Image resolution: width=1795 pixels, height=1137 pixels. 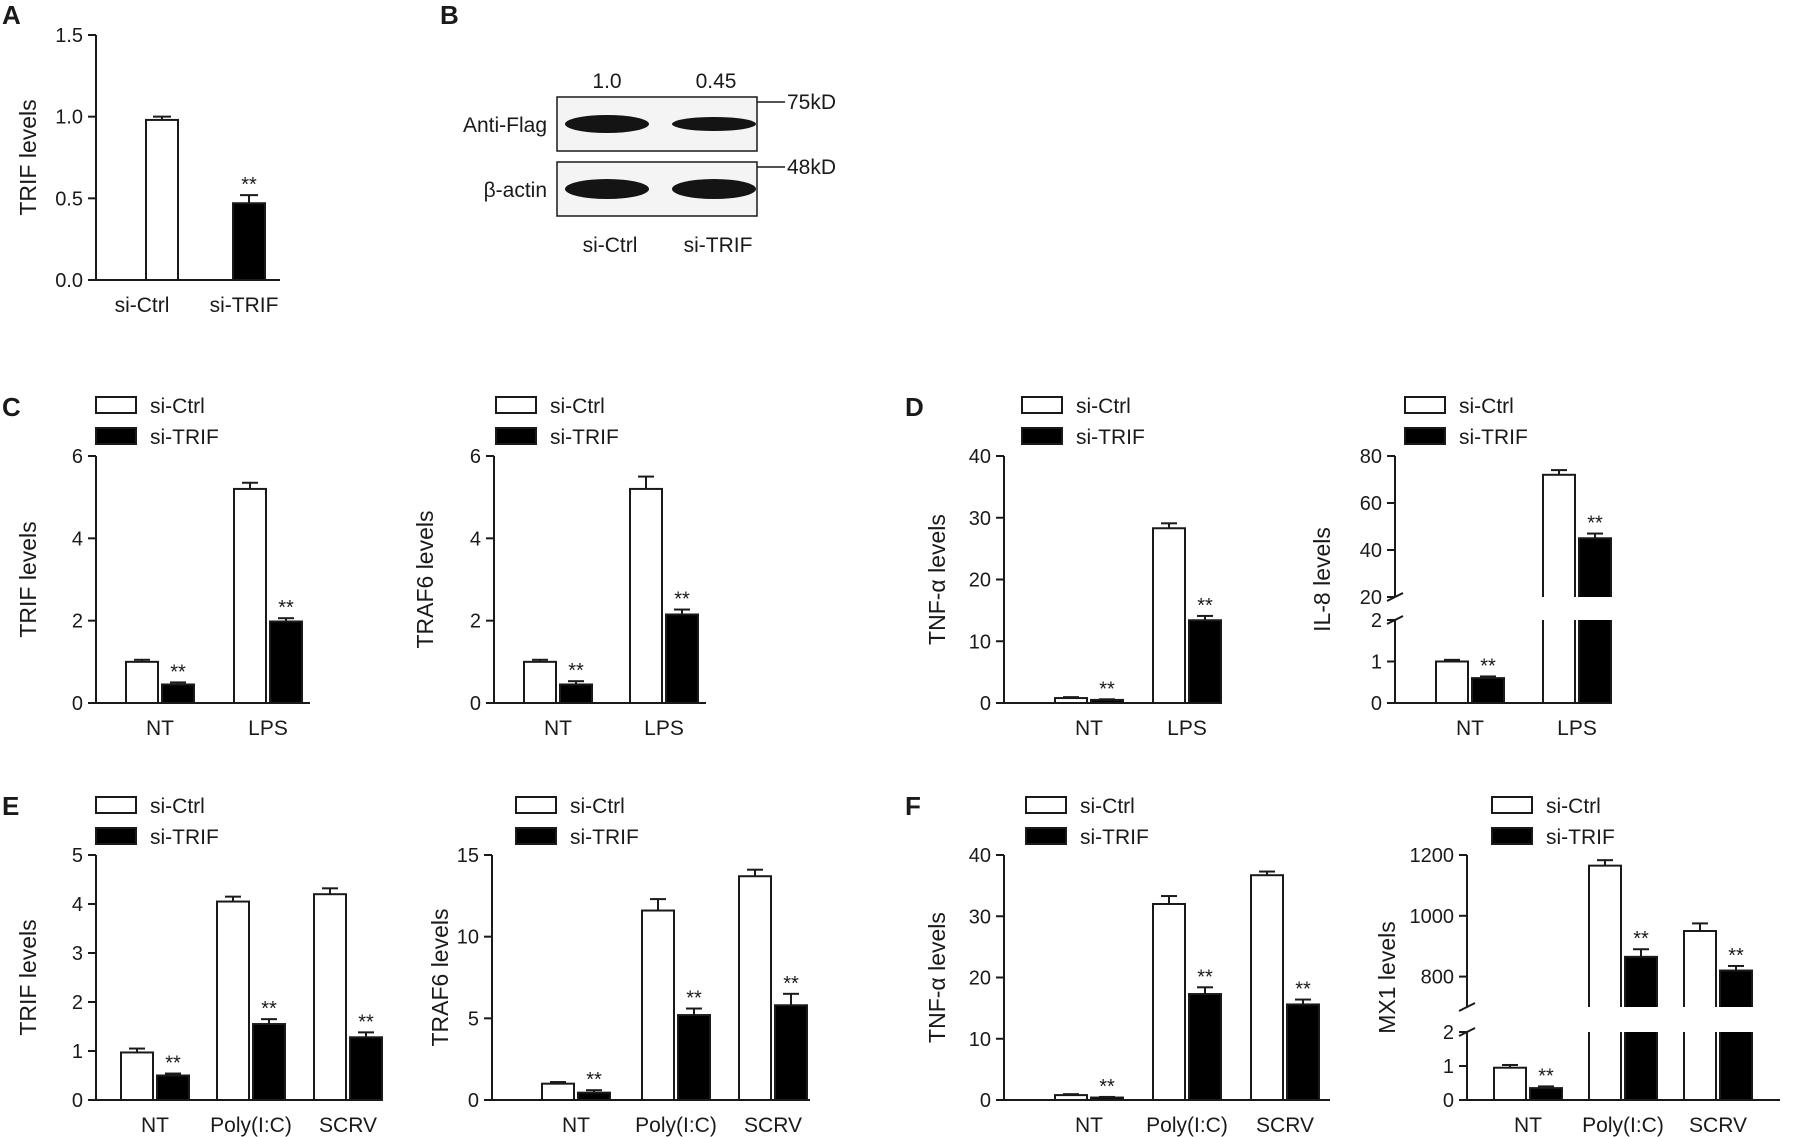 What do you see at coordinates (980, 519) in the screenshot?
I see `y-tick-label: 30` at bounding box center [980, 519].